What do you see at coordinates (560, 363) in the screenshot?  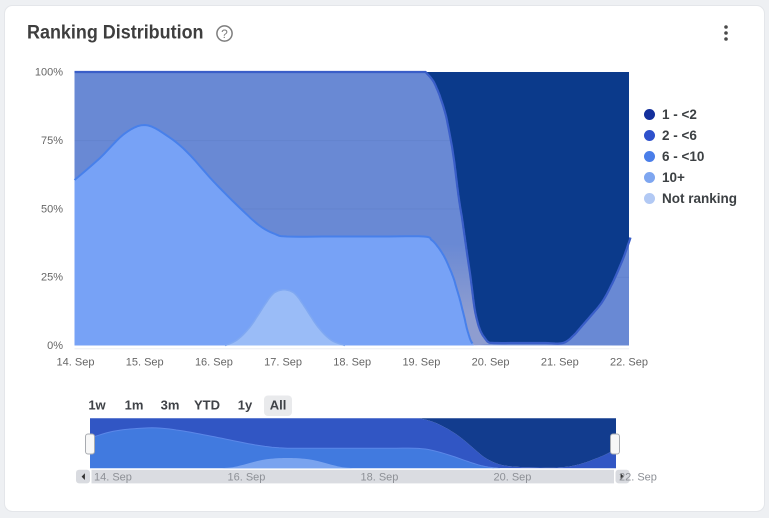 I see `svg-text: 21. Sep` at bounding box center [560, 363].